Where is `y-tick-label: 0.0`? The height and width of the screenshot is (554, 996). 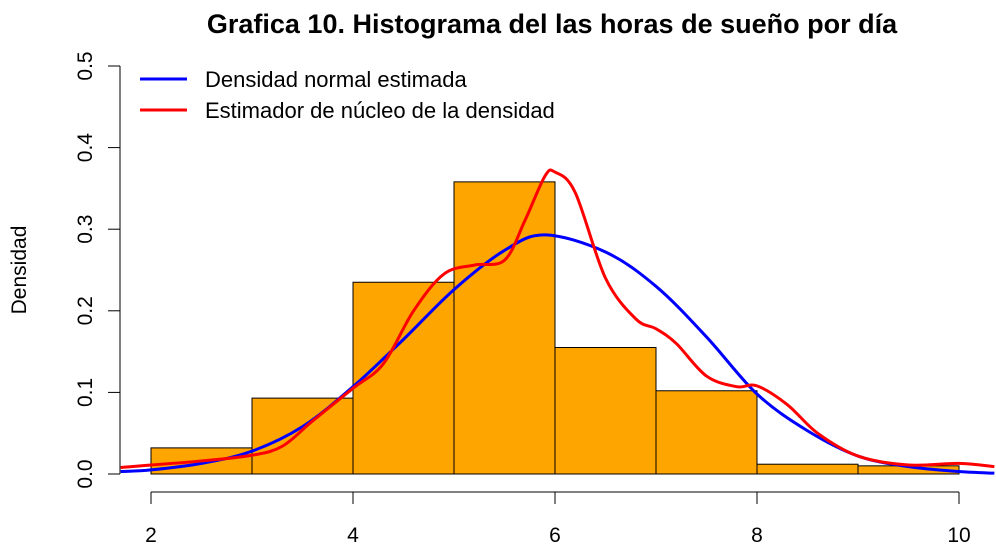 y-tick-label: 0.0 is located at coordinates (85, 473).